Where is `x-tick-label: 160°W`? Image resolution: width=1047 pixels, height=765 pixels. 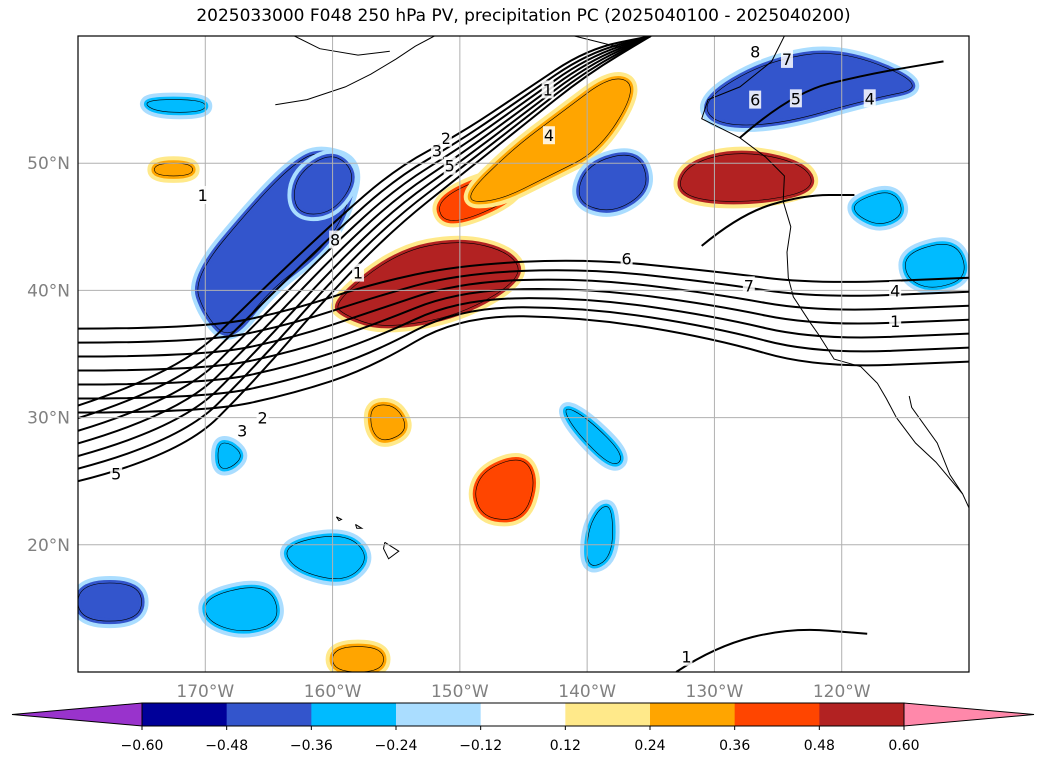
x-tick-label: 160°W is located at coordinates (333, 692).